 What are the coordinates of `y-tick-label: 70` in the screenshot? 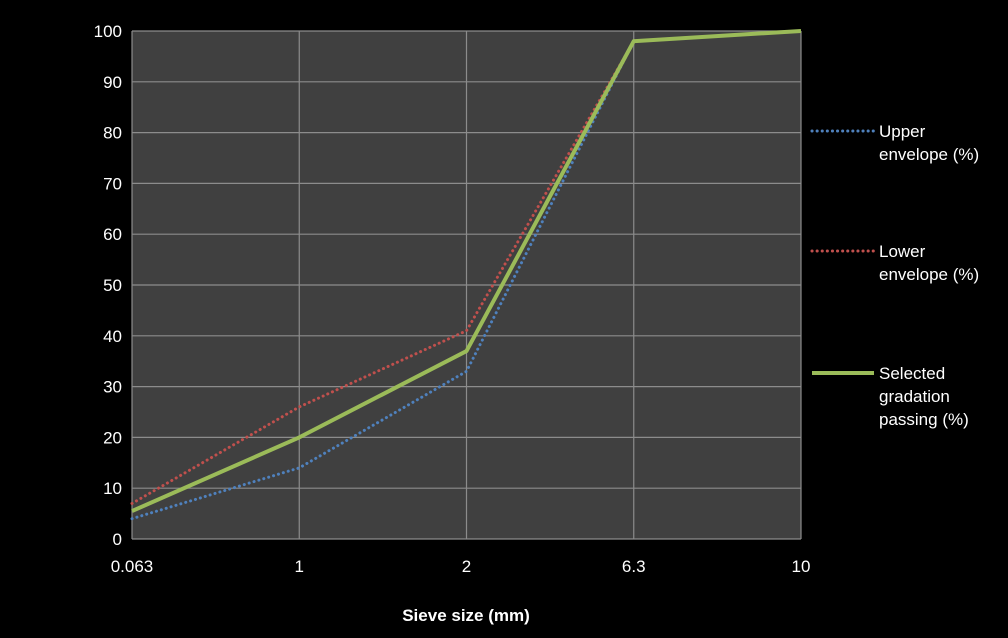 It's located at (112, 183).